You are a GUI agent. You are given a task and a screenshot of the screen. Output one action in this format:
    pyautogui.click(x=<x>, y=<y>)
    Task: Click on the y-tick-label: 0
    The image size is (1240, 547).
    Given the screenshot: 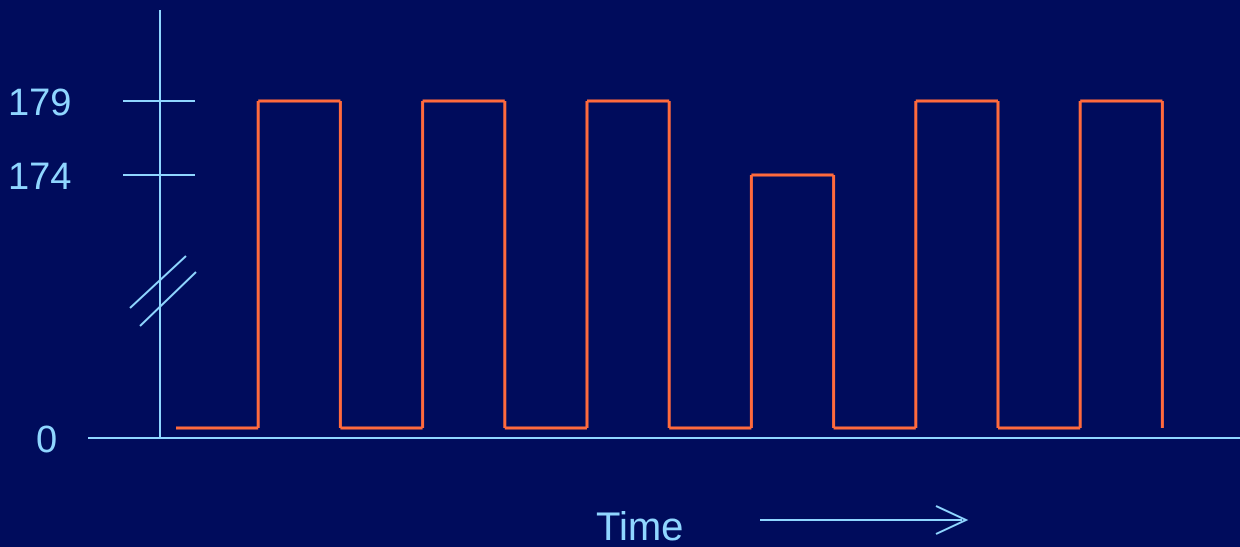 What is the action you would take?
    pyautogui.click(x=46, y=440)
    